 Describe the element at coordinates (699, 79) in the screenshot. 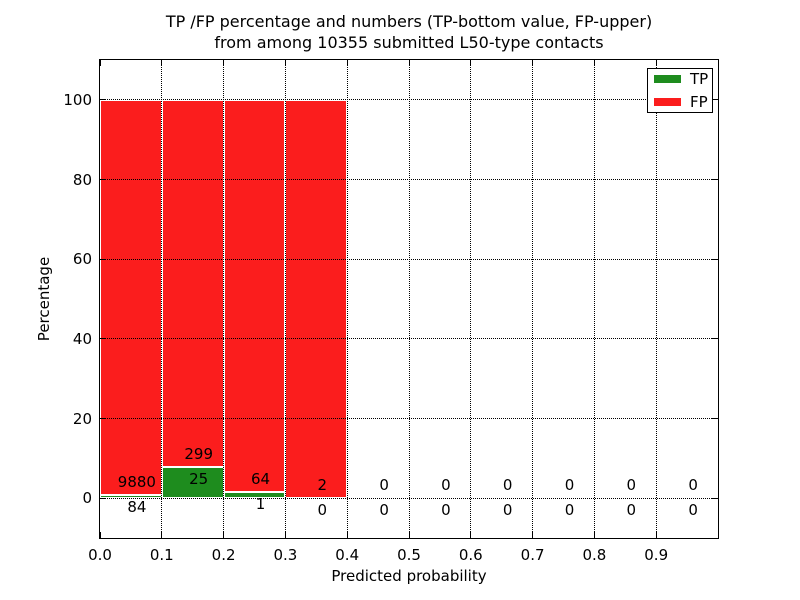

I see `legend-label-tp: TP` at that location.